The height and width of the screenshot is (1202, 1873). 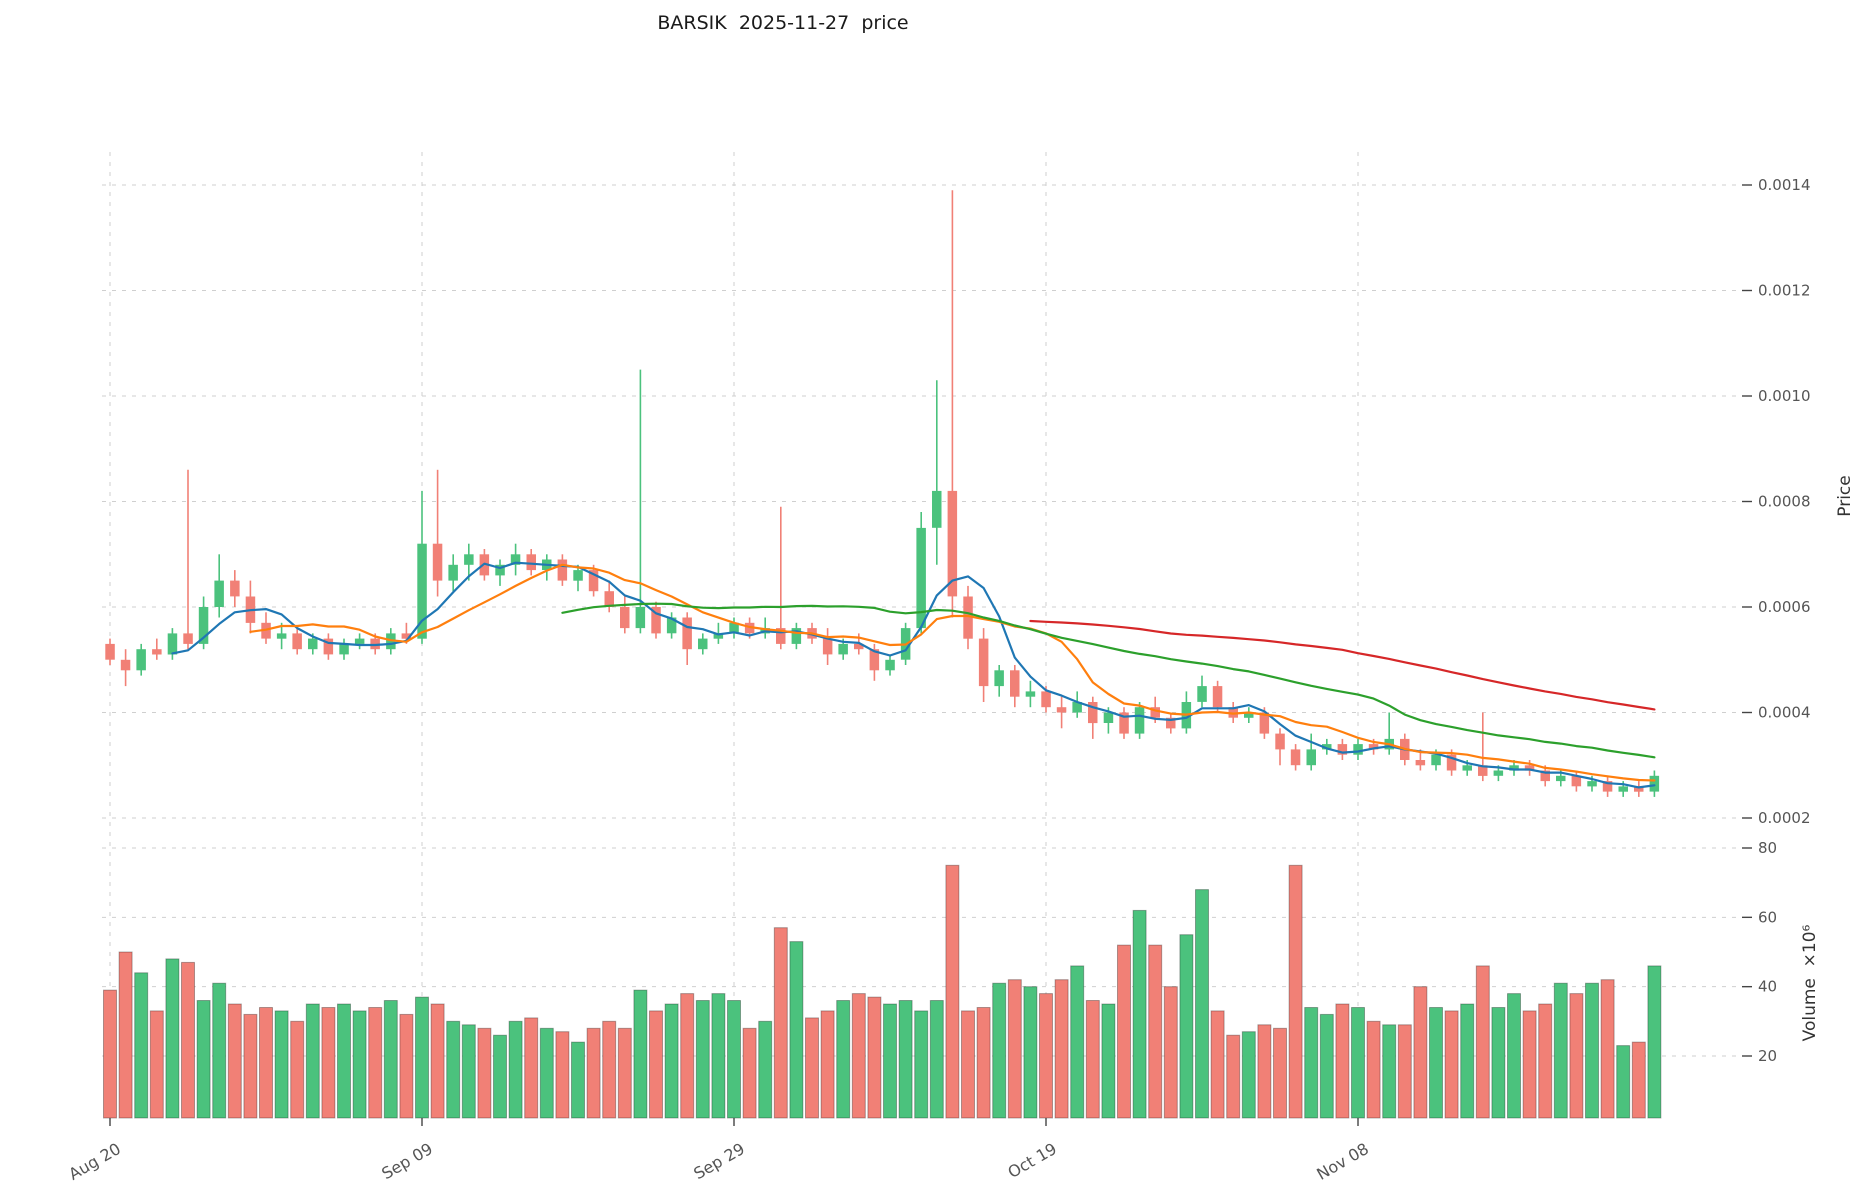 What do you see at coordinates (1784, 713) in the screenshot?
I see `price-tick-label: 0.0004` at bounding box center [1784, 713].